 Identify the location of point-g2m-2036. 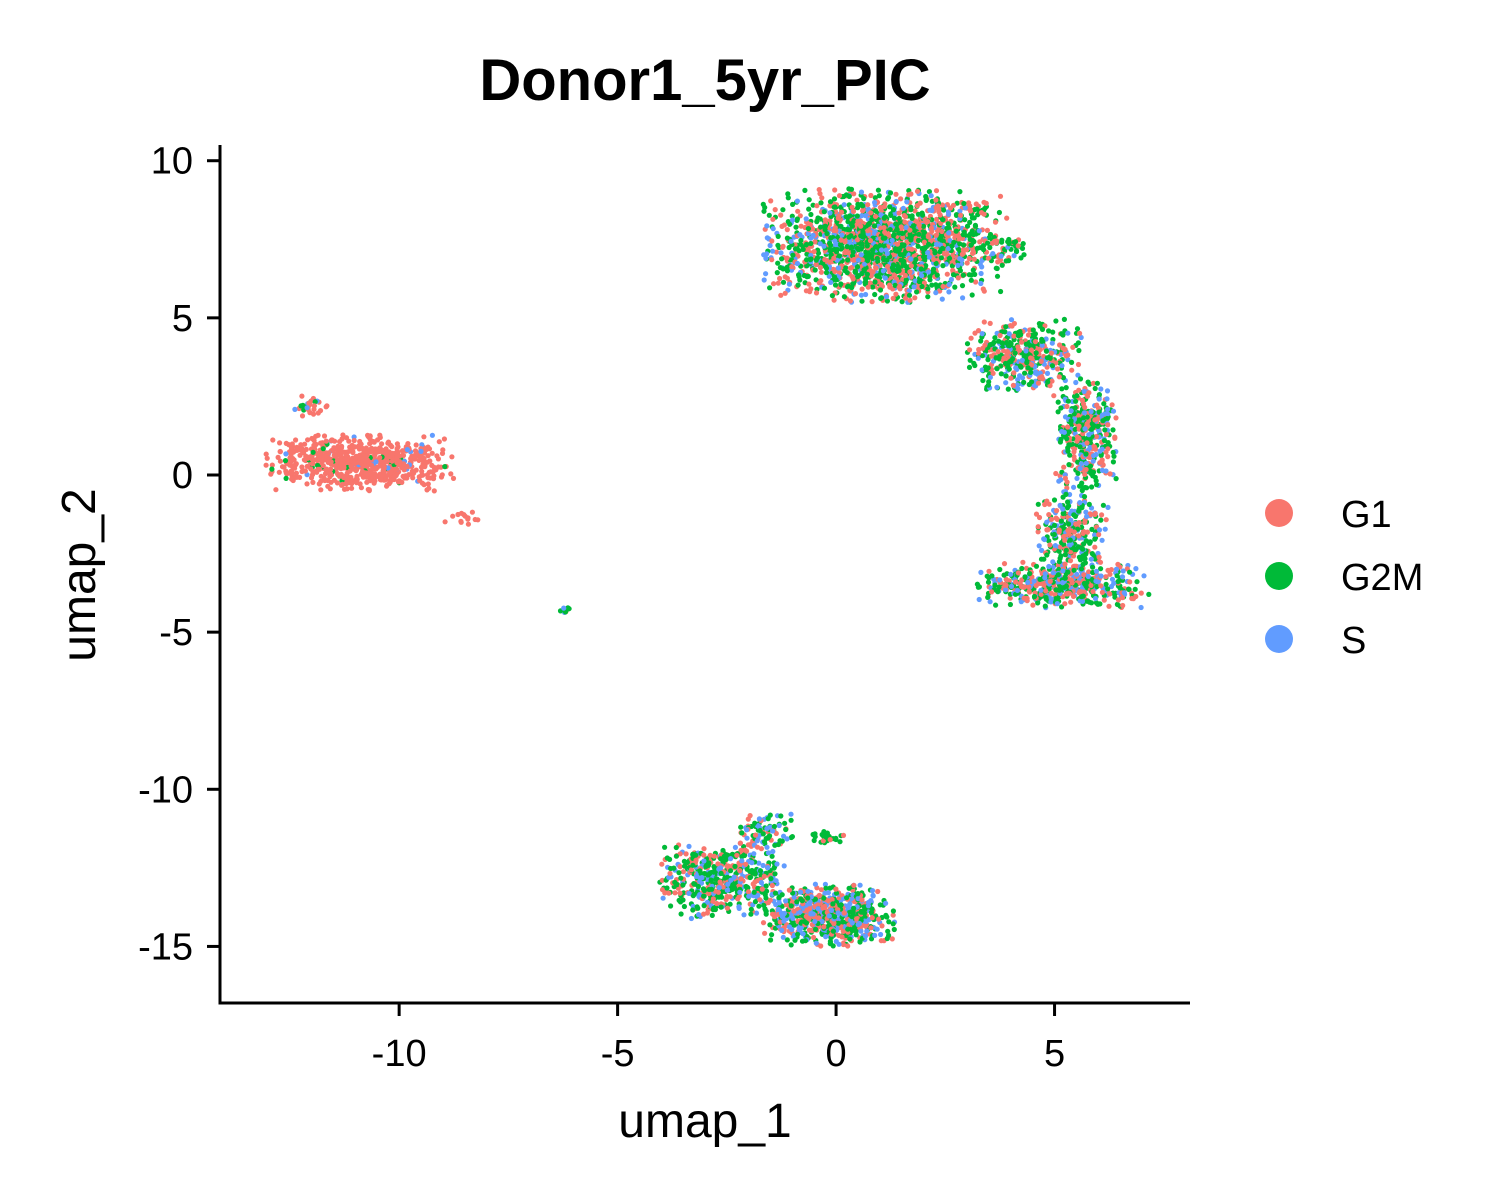
(888, 931).